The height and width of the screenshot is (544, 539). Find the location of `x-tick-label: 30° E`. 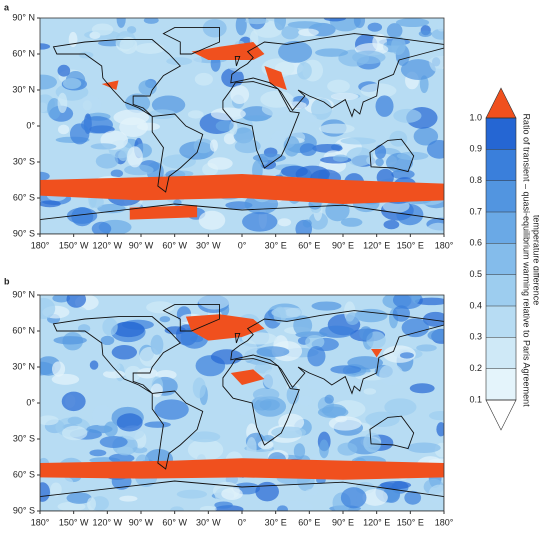

x-tick-label: 30° E is located at coordinates (276, 522).